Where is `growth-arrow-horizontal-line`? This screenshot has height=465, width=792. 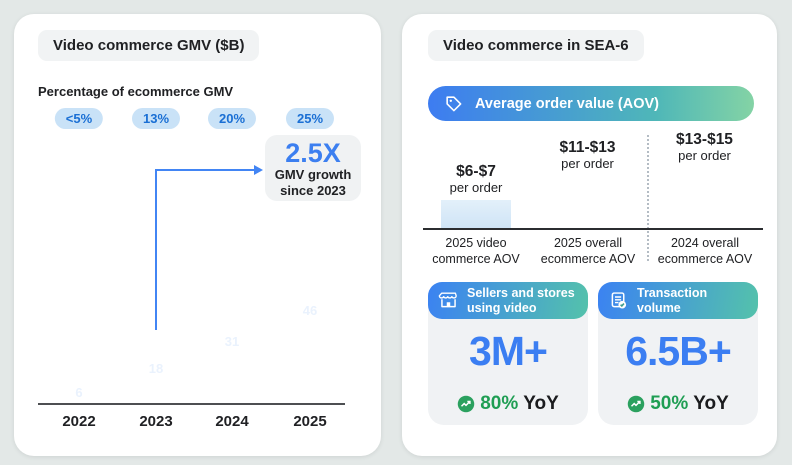 growth-arrow-horizontal-line is located at coordinates (205, 170).